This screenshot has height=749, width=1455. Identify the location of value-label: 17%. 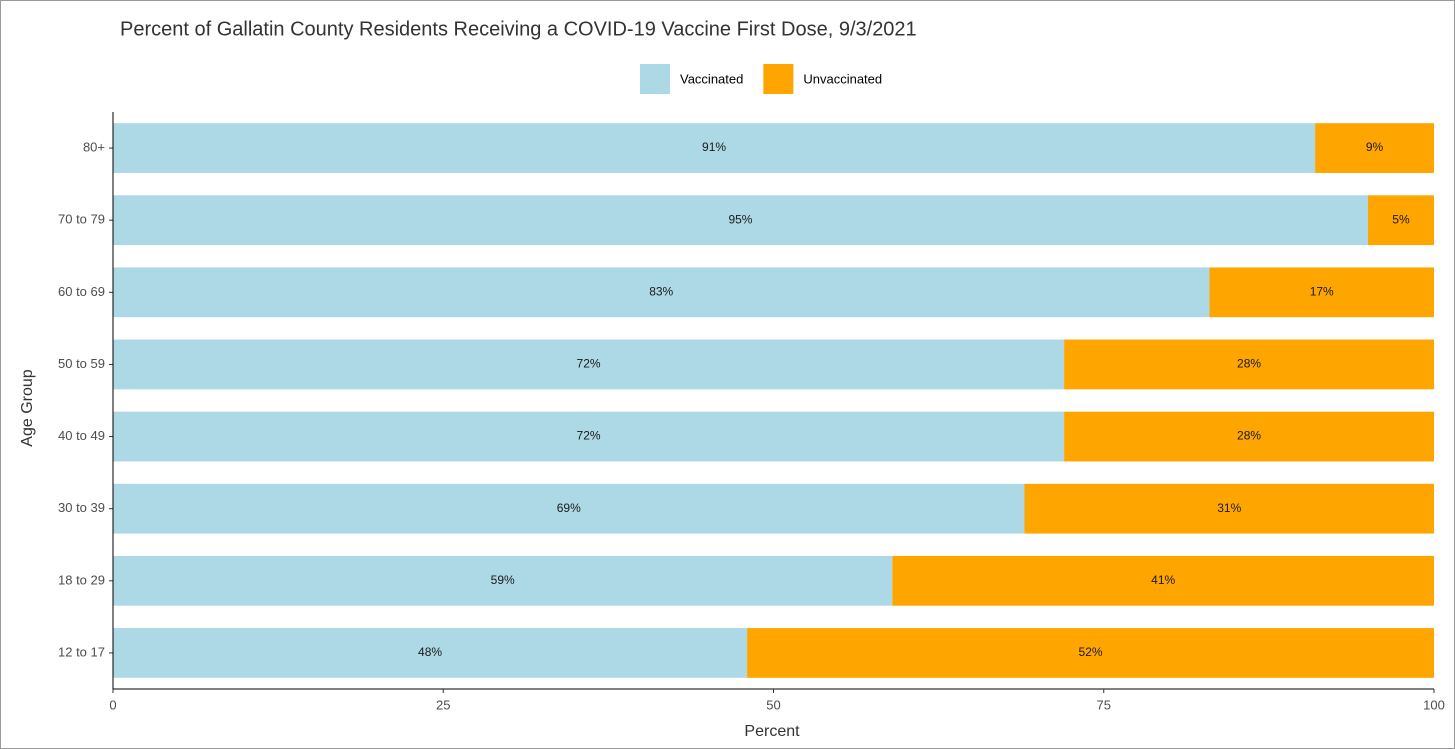
(1322, 291).